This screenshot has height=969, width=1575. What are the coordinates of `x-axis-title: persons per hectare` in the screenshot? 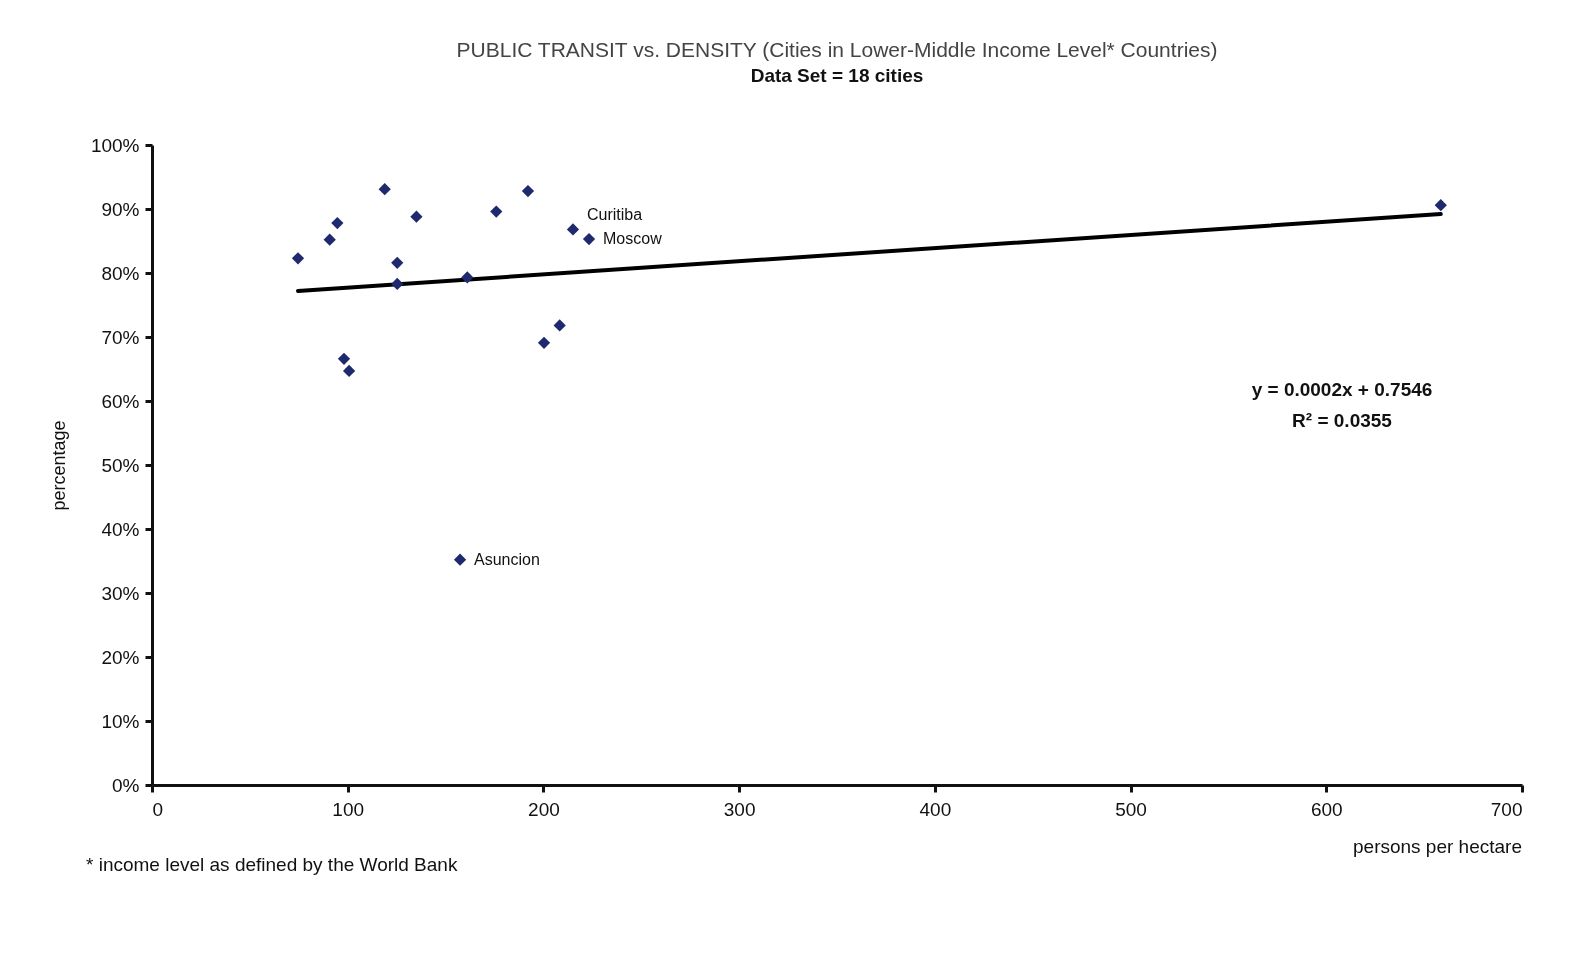 It's located at (1437, 846).